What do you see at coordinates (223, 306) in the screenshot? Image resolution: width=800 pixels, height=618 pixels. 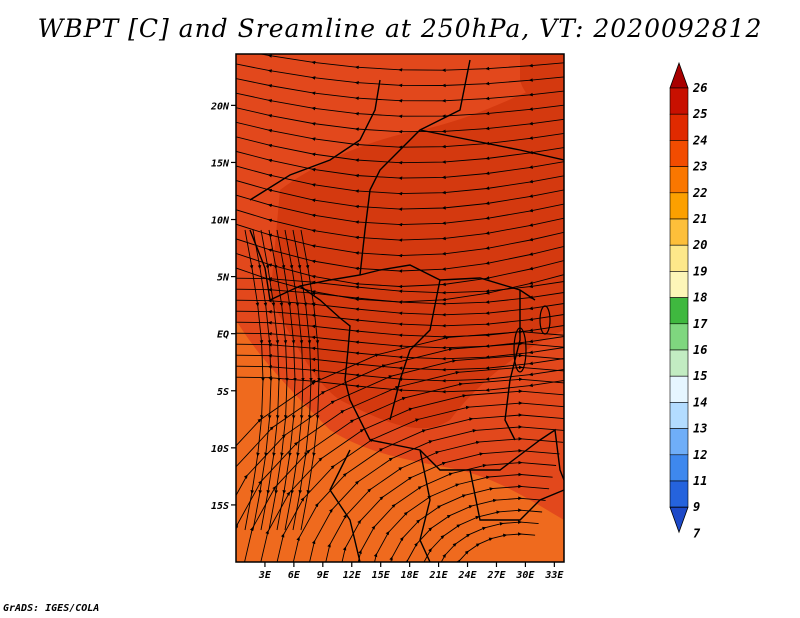 I see `latitude-axis: 20N 15N 10N 5N EQ 5S 10S 15S` at bounding box center [223, 306].